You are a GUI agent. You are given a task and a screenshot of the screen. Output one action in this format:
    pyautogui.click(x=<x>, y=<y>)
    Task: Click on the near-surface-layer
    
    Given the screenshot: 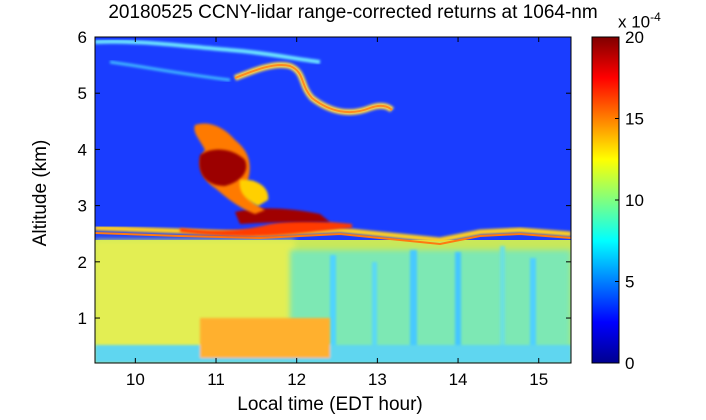 What is the action you would take?
    pyautogui.click(x=333, y=340)
    